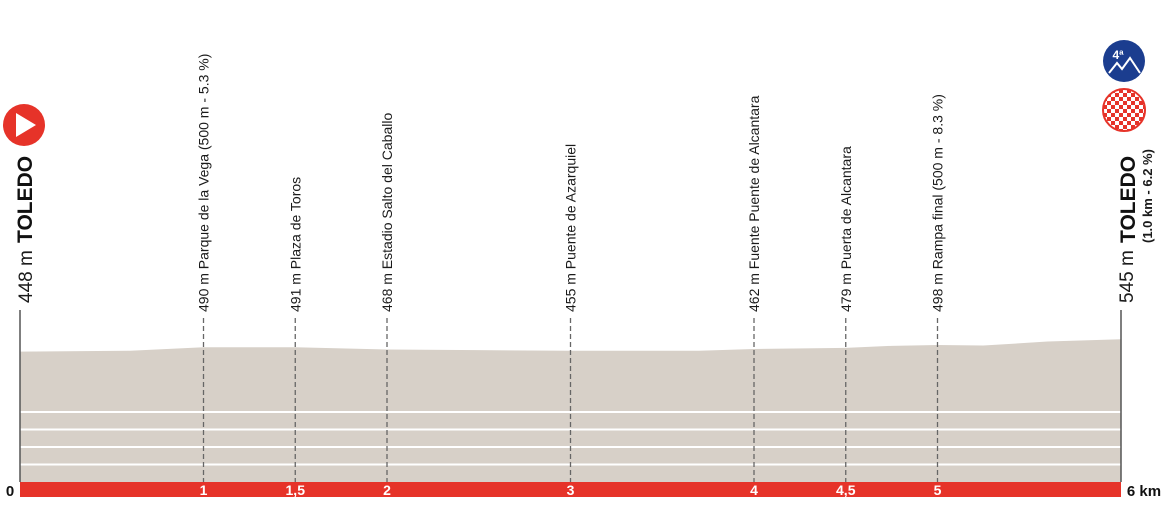 Image resolution: width=1169 pixels, height=514 pixels. What do you see at coordinates (1128, 199) in the screenshot?
I see `finish-city: TOLEDO` at bounding box center [1128, 199].